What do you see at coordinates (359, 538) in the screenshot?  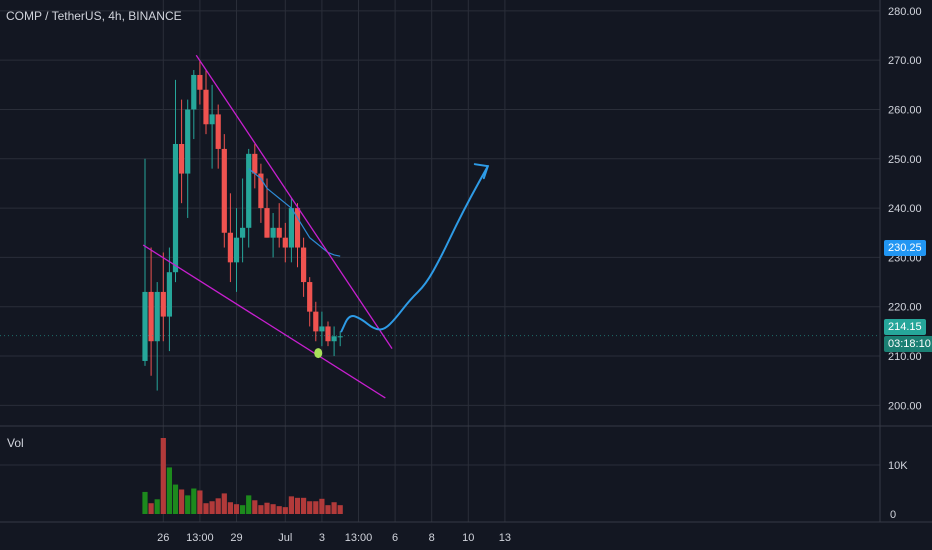 I see `time-axis-label: 13:00` at bounding box center [359, 538].